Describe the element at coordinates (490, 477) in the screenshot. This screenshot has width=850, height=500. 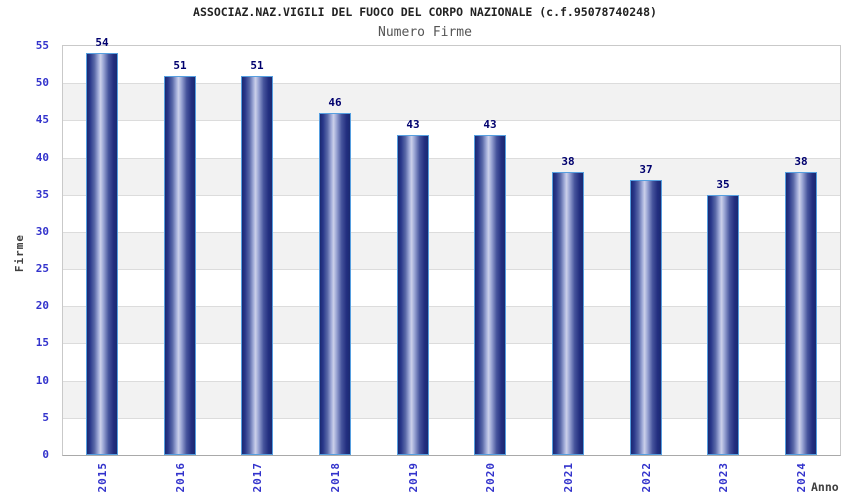
I see `x-tick-label-2020: 2020` at that location.